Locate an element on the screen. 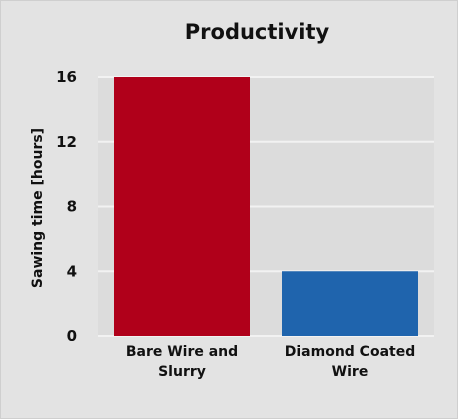 The width and height of the screenshot is (458, 420). x-category-label: Bare Wire and is located at coordinates (182, 352).